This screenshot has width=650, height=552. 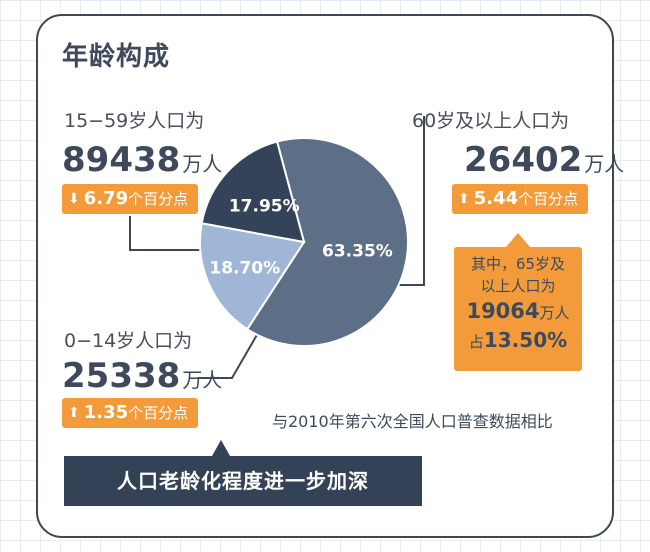 I want to click on age65-callout: 其中，65岁及 以上人口为 19064万人 占13.50%, so click(x=518, y=309).